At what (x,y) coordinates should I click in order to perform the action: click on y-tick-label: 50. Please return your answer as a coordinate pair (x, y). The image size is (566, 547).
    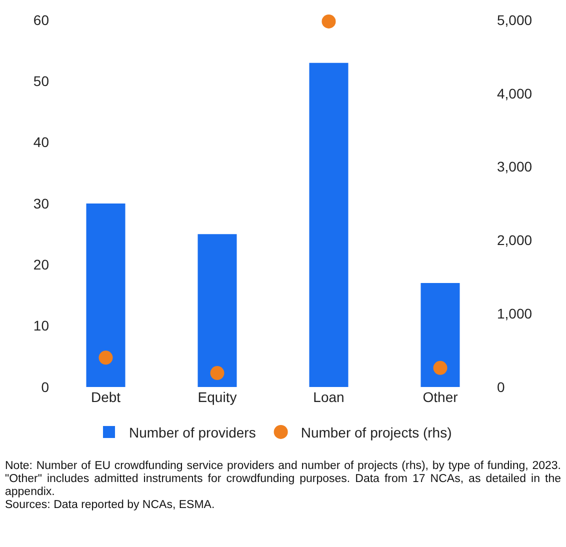
    Looking at the image, I should click on (41, 81).